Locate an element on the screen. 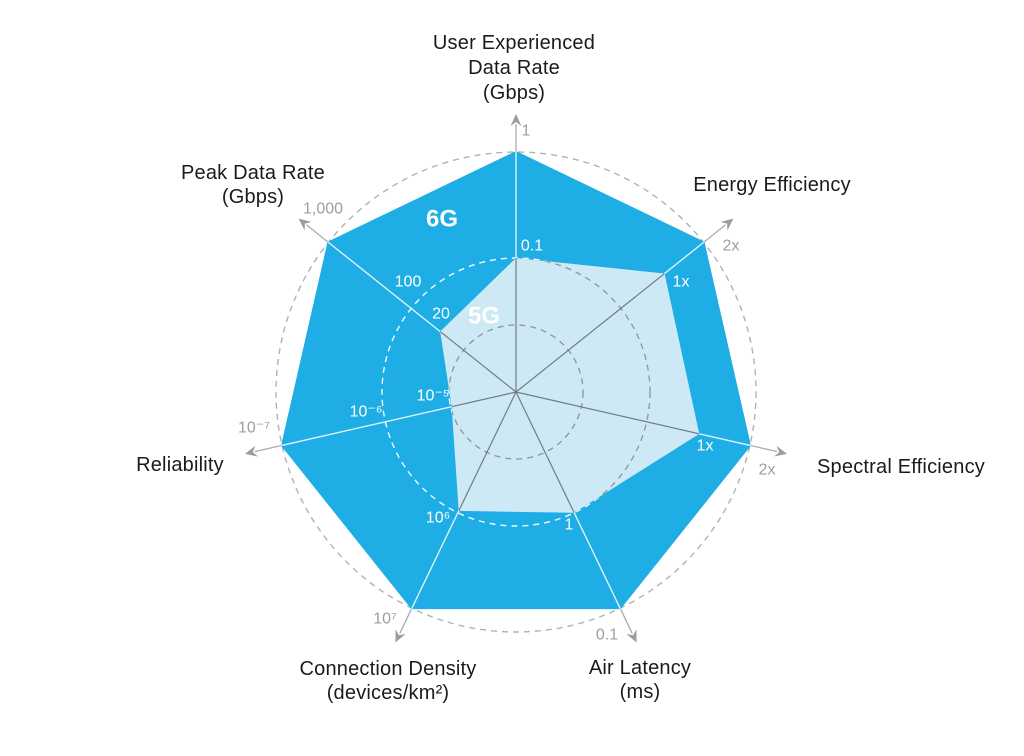 This screenshot has width=1024, height=756. spectral-efficiency-tick-label: 2x is located at coordinates (767, 470).